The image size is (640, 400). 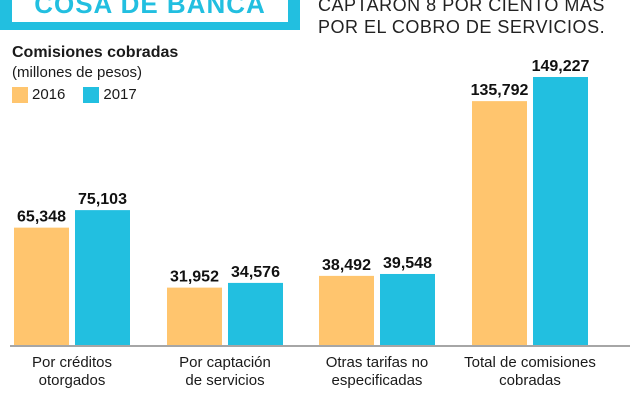 I want to click on banner-box: COSA DE BANCA, so click(x=150, y=11).